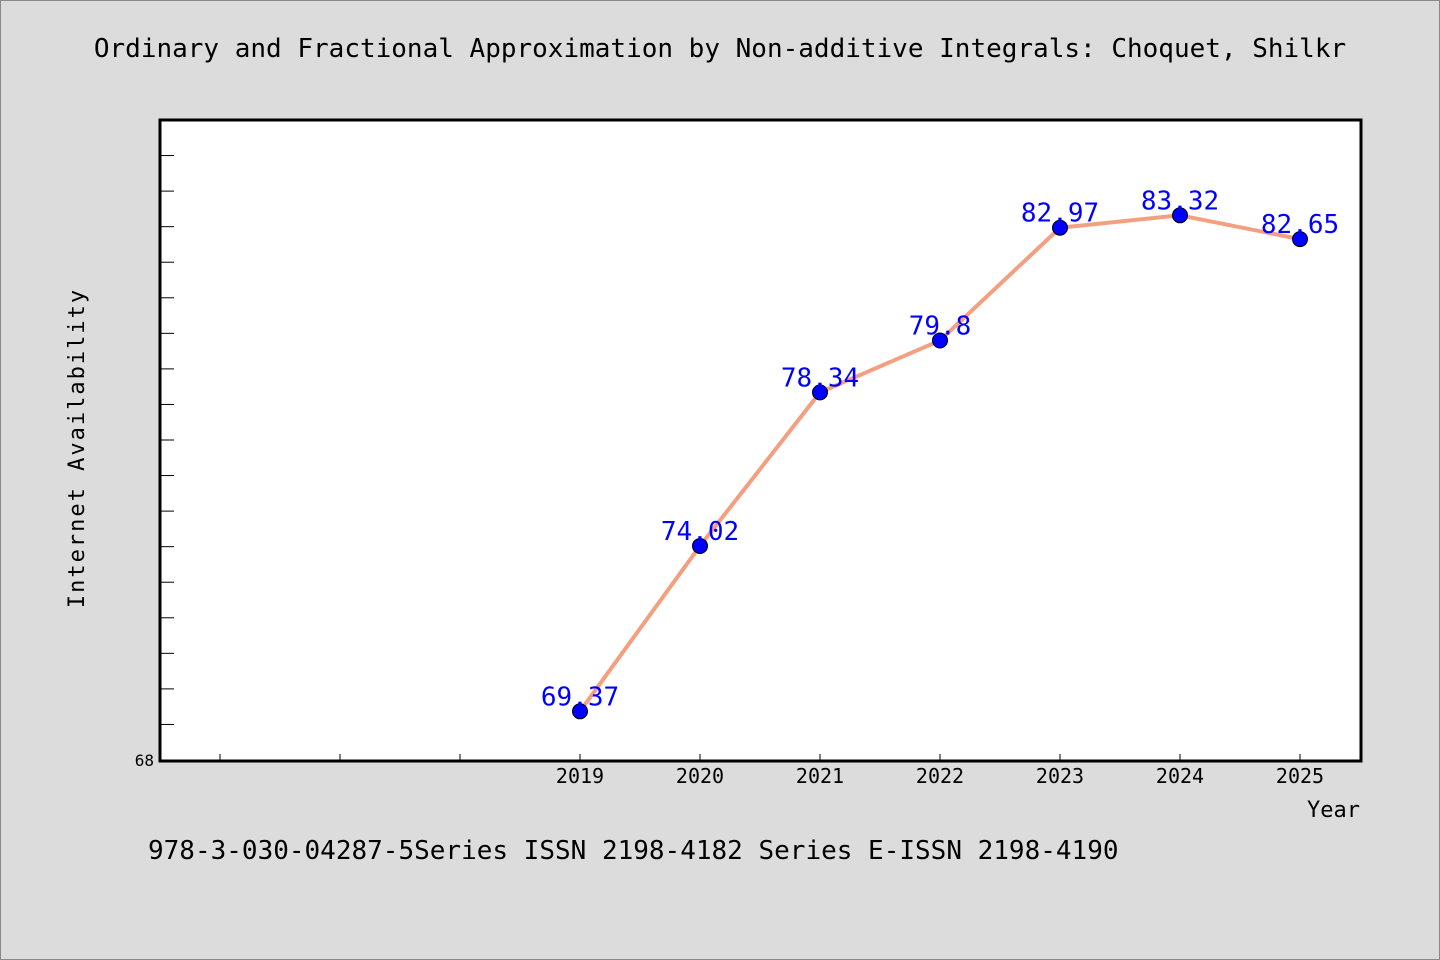  I want to click on y-axis-label: Internet Availability, so click(77, 448).